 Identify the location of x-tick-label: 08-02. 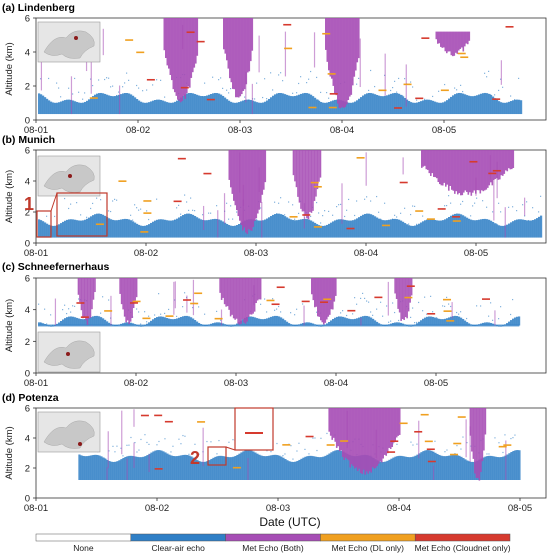
(157, 508).